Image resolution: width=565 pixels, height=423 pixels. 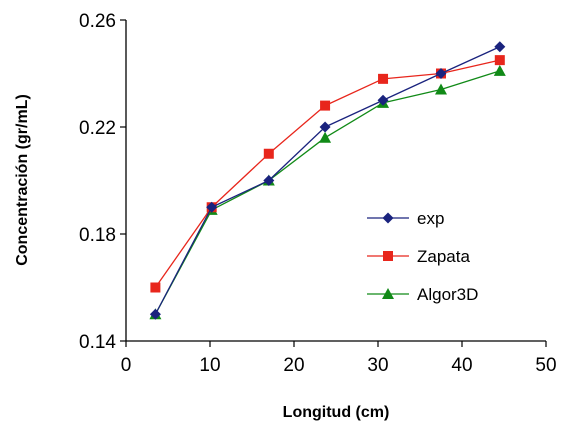 I want to click on legend-label: Zapata, so click(x=443, y=256).